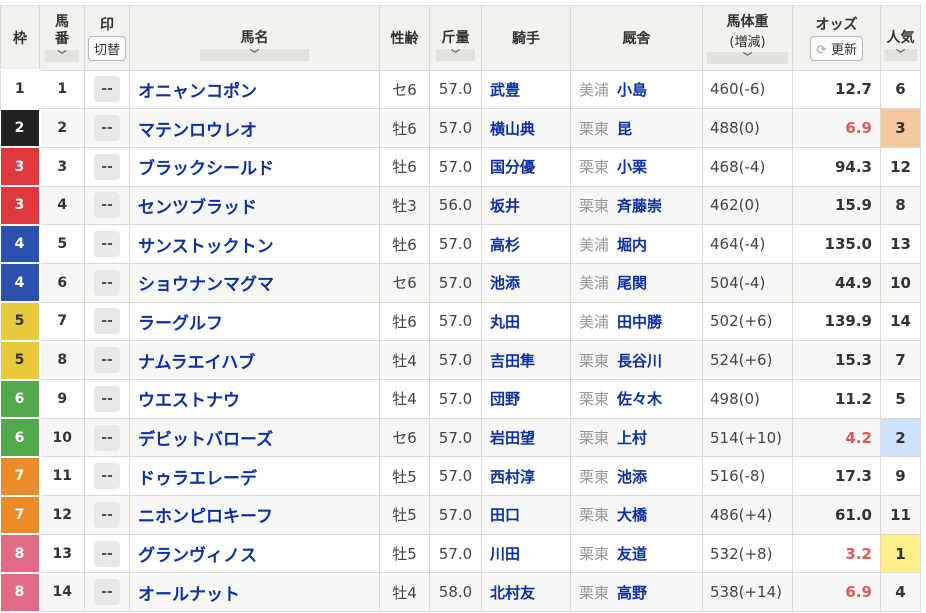 This screenshot has height=613, width=926. Describe the element at coordinates (836, 166) in the screenshot. I see `odds-cell: 94.3` at that location.